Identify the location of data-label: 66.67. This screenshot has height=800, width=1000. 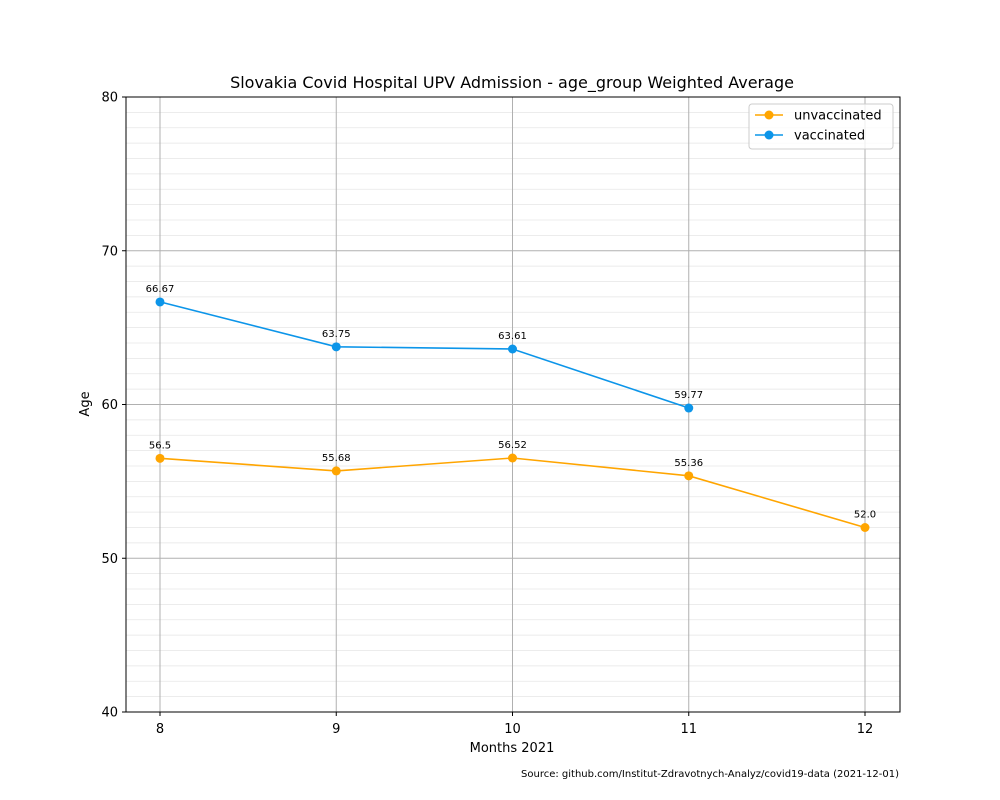
(160, 289).